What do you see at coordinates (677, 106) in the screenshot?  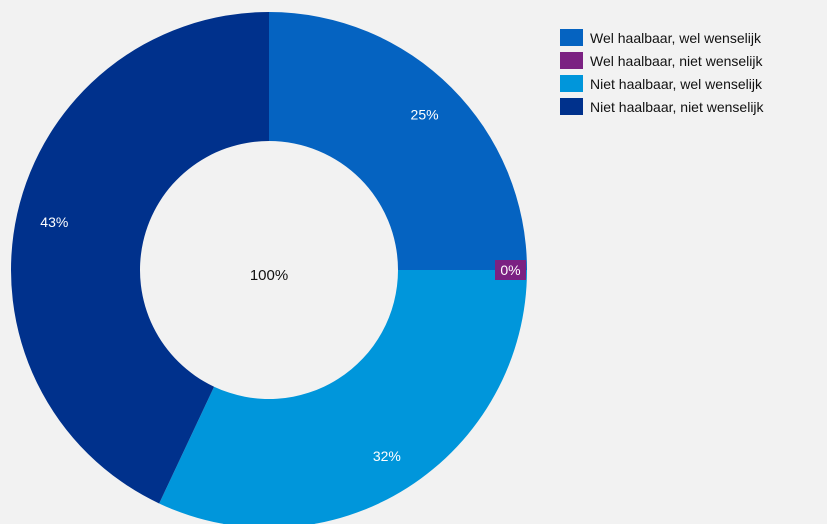 I see `legend-label: Niet haalbaar, niet wenselijk` at bounding box center [677, 106].